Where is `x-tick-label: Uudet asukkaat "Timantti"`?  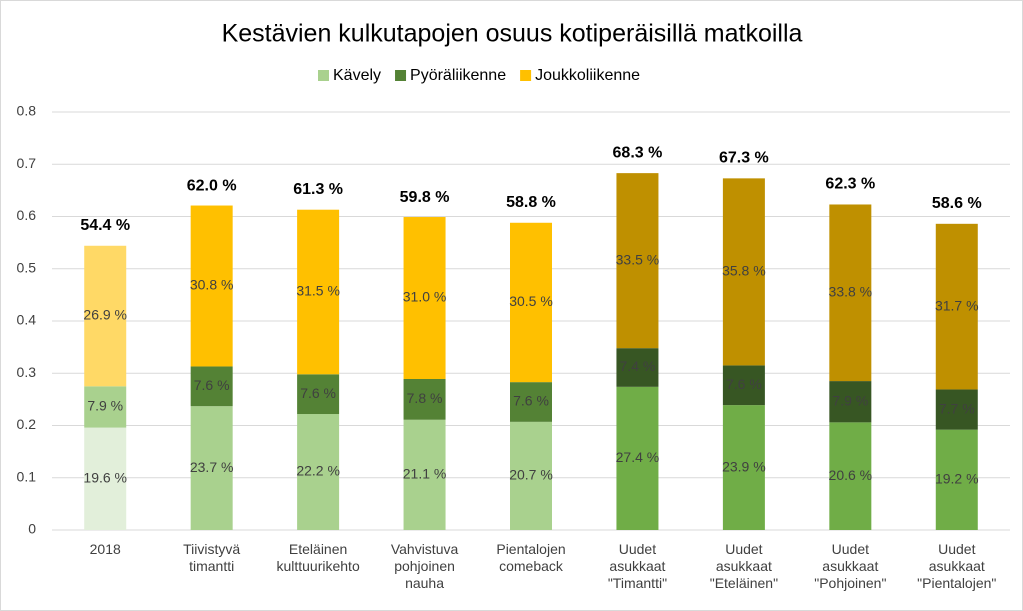 x-tick-label: Uudet asukkaat "Timantti" is located at coordinates (637, 566).